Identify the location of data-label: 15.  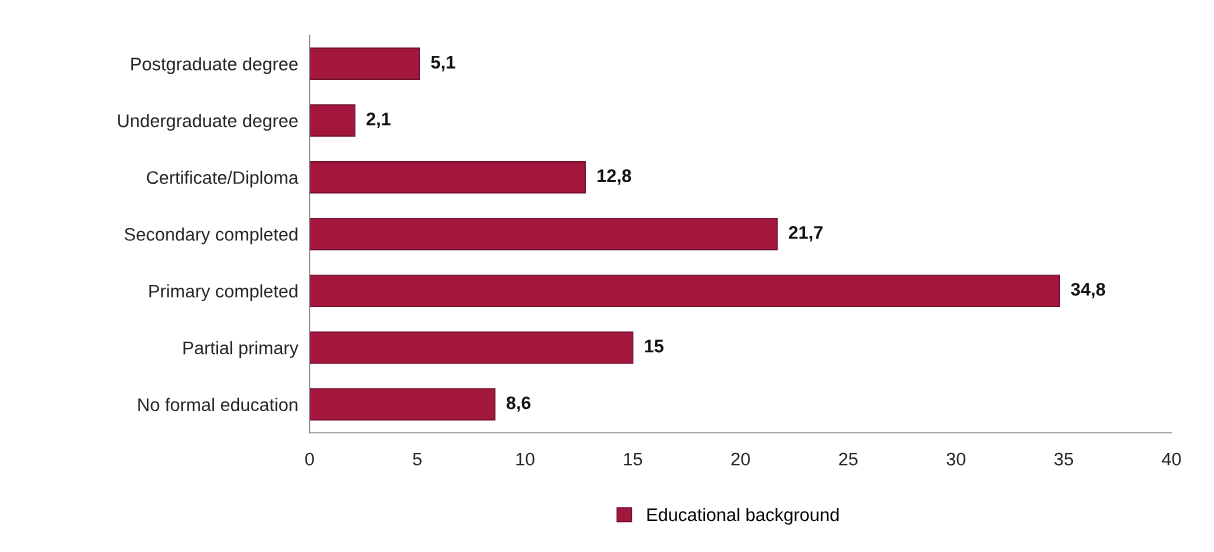
(654, 346).